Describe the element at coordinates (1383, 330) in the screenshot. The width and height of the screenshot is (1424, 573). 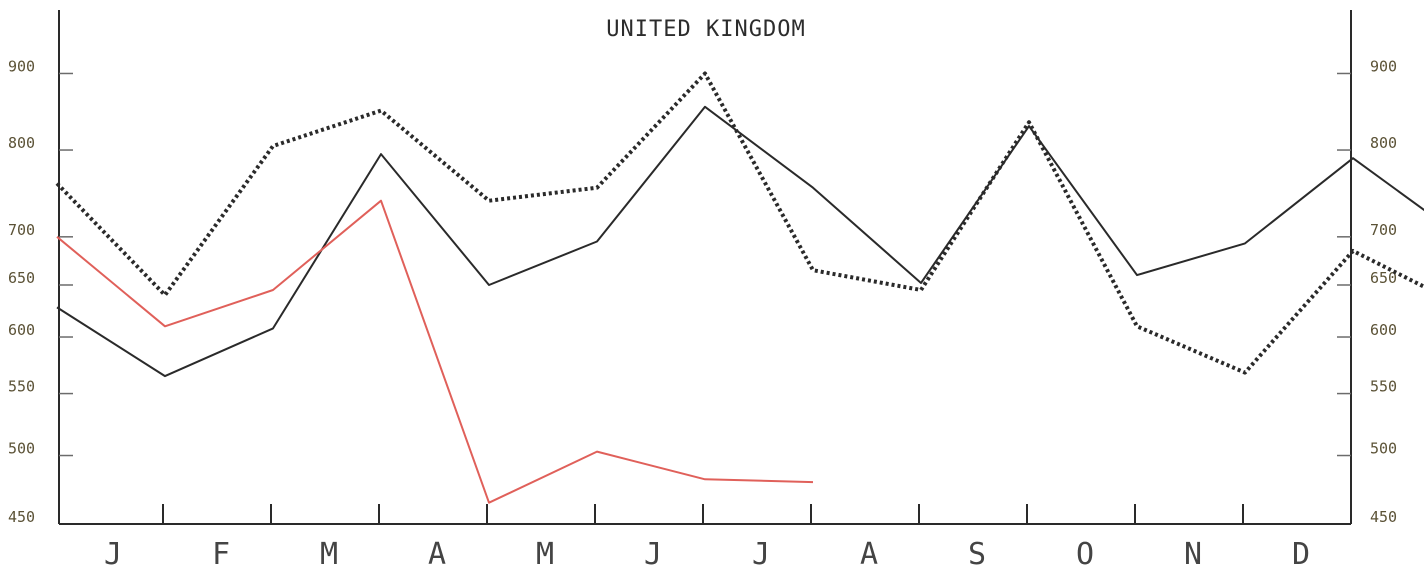
I see `y-tick-label-right: 600` at that location.